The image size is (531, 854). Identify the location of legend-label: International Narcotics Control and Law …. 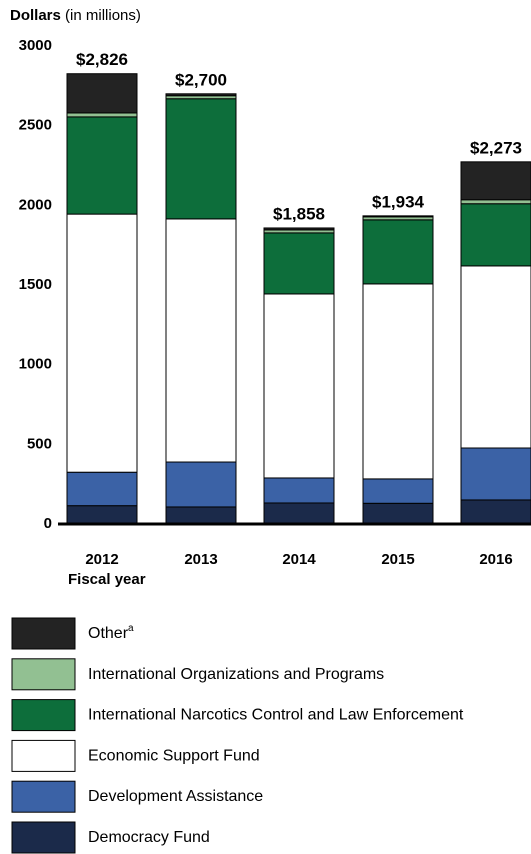
(276, 715).